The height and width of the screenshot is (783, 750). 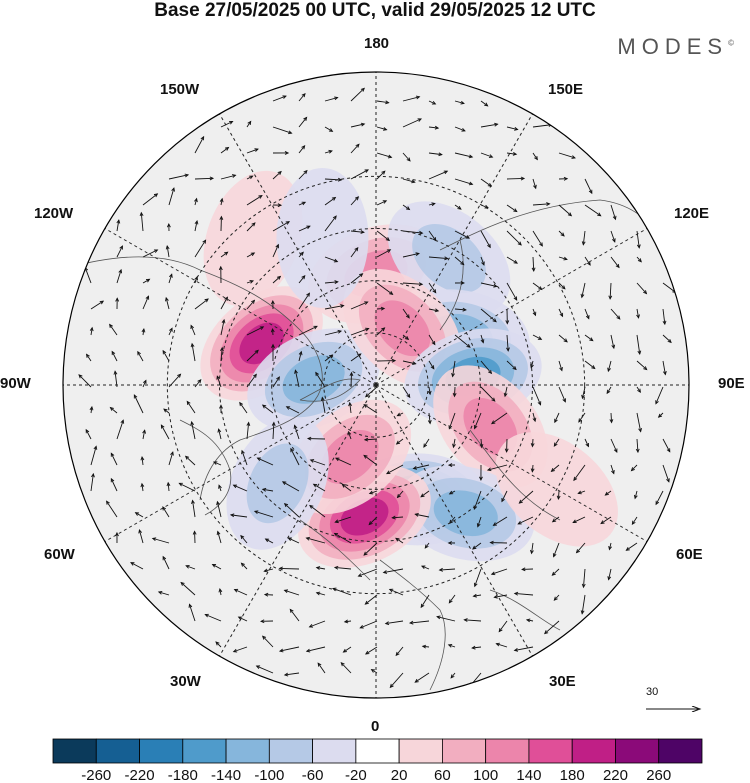 I want to click on reference-vector-label: 30, so click(x=652, y=692).